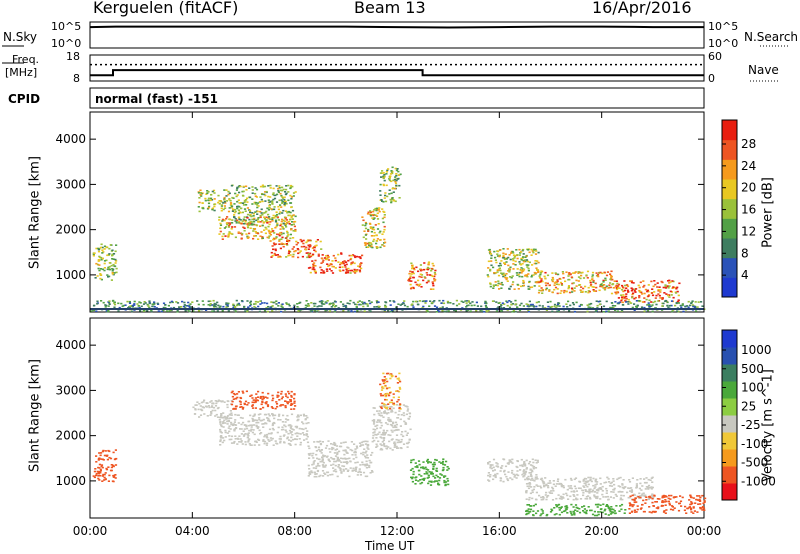 Image resolution: width=800 pixels, height=554 pixels. What do you see at coordinates (70, 139) in the screenshot?
I see `power-ytick-label: 4000` at bounding box center [70, 139].